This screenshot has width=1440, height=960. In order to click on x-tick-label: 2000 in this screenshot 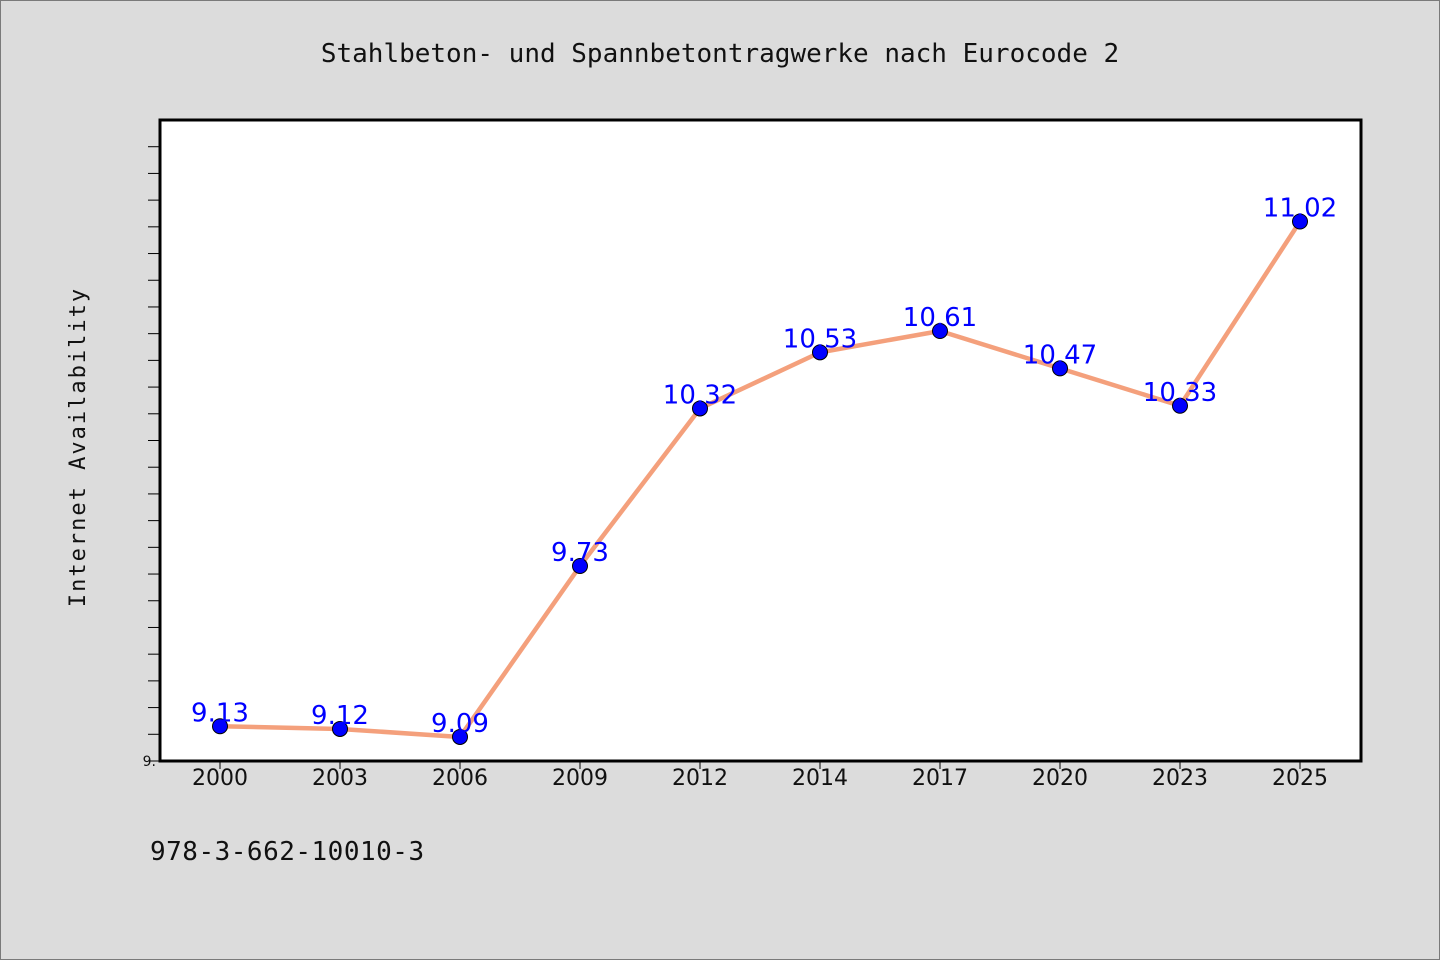, I will do `click(220, 778)`.